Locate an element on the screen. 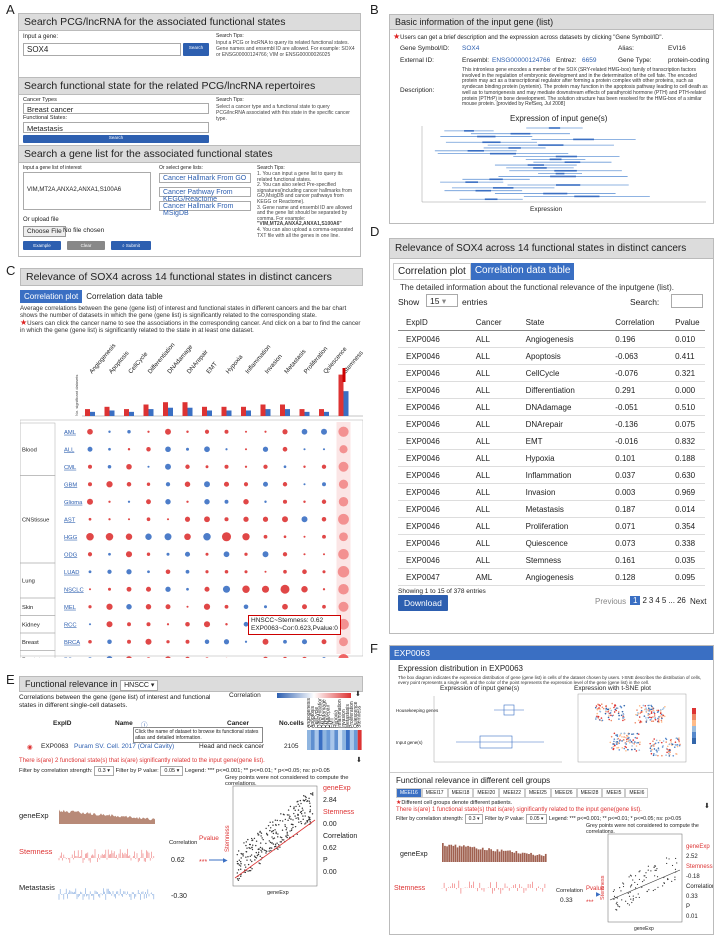 The image size is (721, 941). e-row-stemness: Stemness is located at coordinates (36, 851).